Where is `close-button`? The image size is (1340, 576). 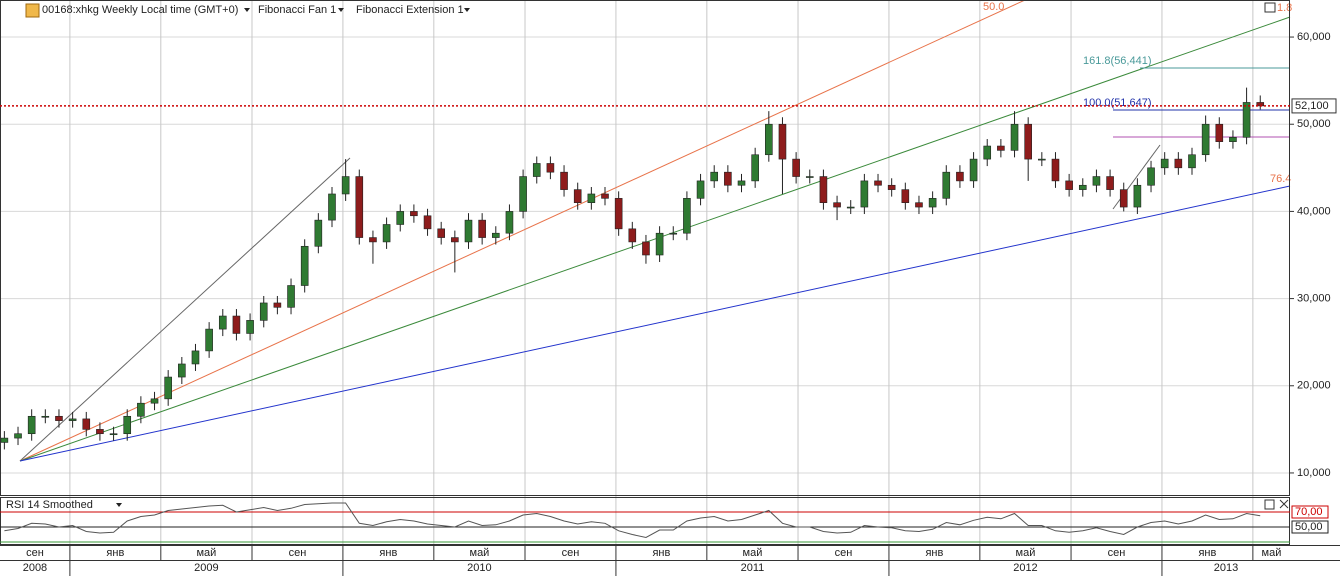
close-button is located at coordinates (1284, 504).